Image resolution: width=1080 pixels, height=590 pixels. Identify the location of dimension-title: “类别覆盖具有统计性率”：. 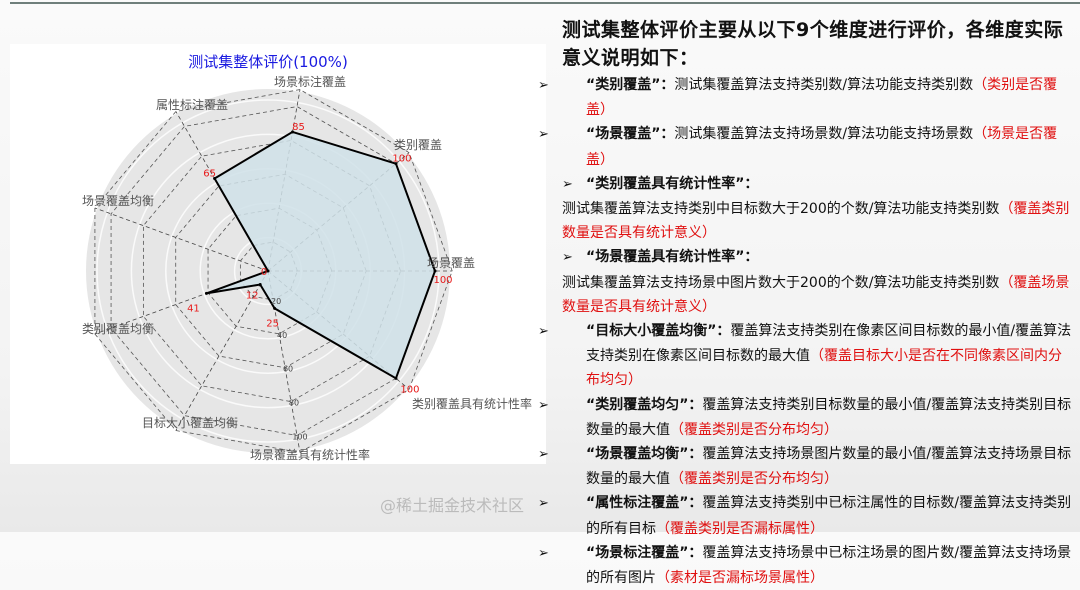
(672, 183).